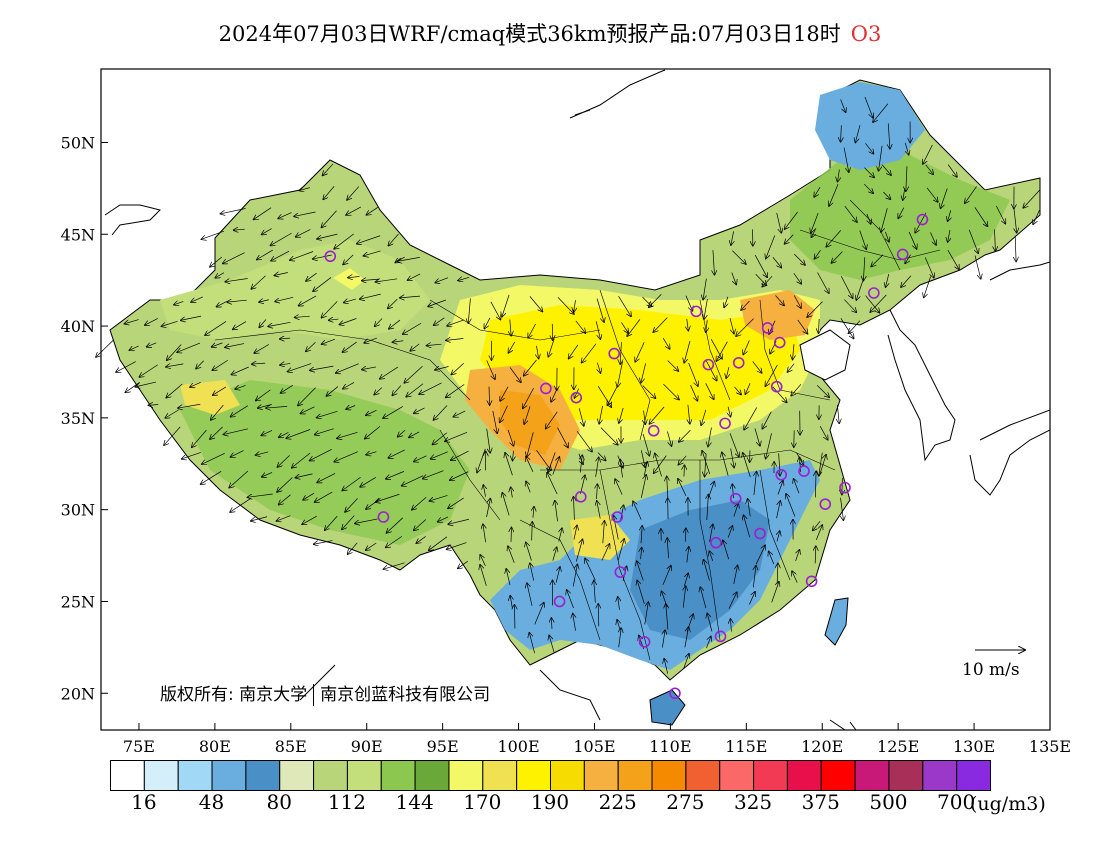 Image resolution: width=1100 pixels, height=850 pixels. Describe the element at coordinates (347, 802) in the screenshot. I see `legend-tick-label: 112` at that location.